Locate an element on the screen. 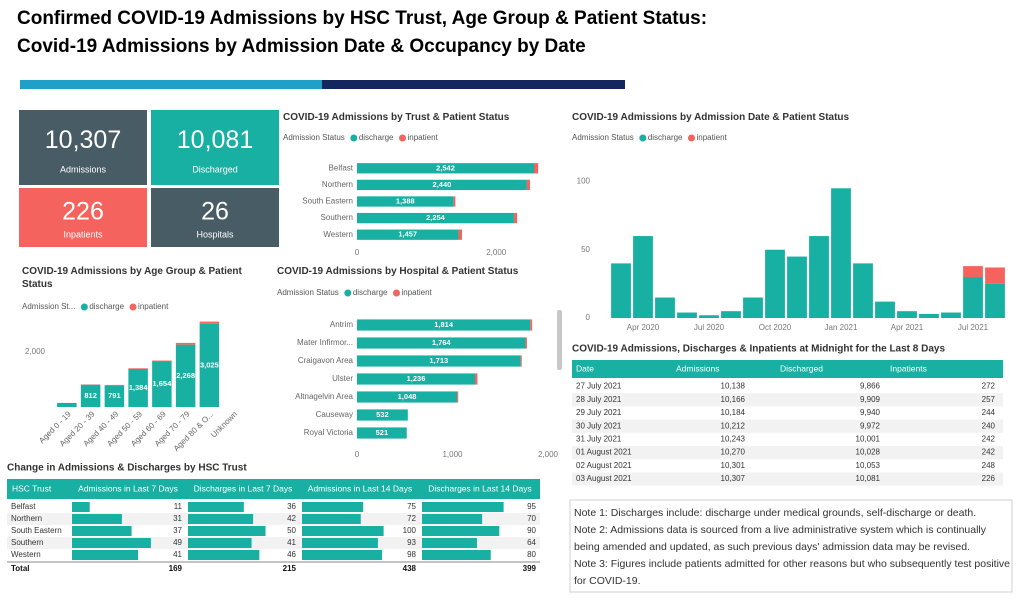  table-cell: 10,270 is located at coordinates (733, 452).